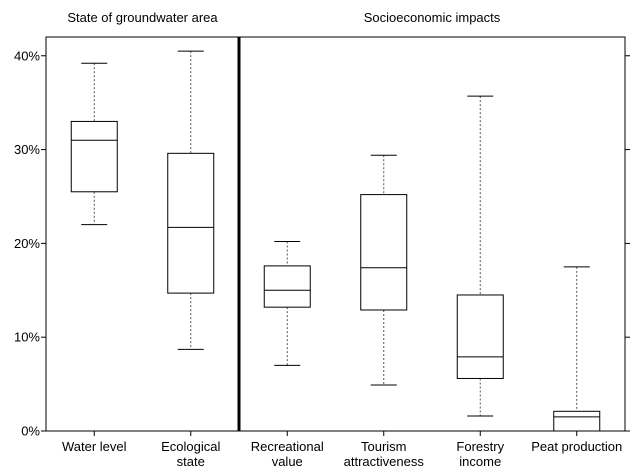  Describe the element at coordinates (94, 446) in the screenshot. I see `x-tick-label: Water level` at that location.